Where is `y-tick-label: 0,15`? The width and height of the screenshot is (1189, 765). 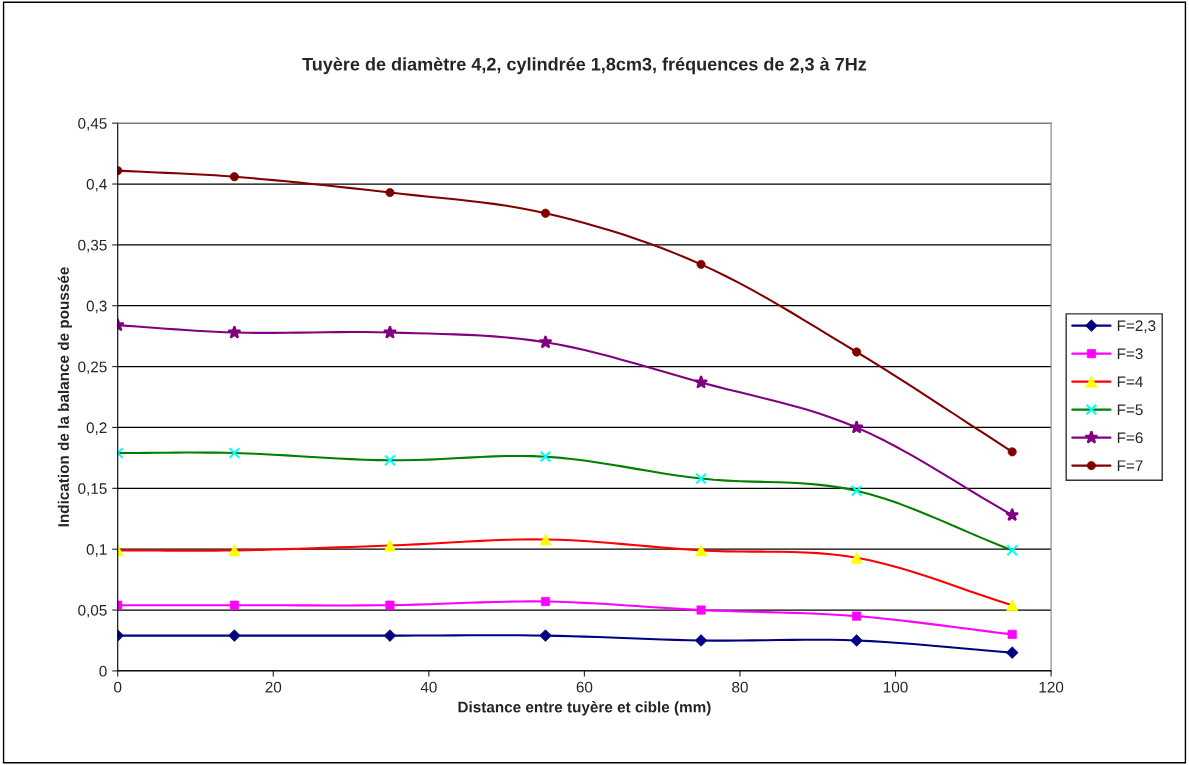 y-tick-label: 0,15 is located at coordinates (92, 489).